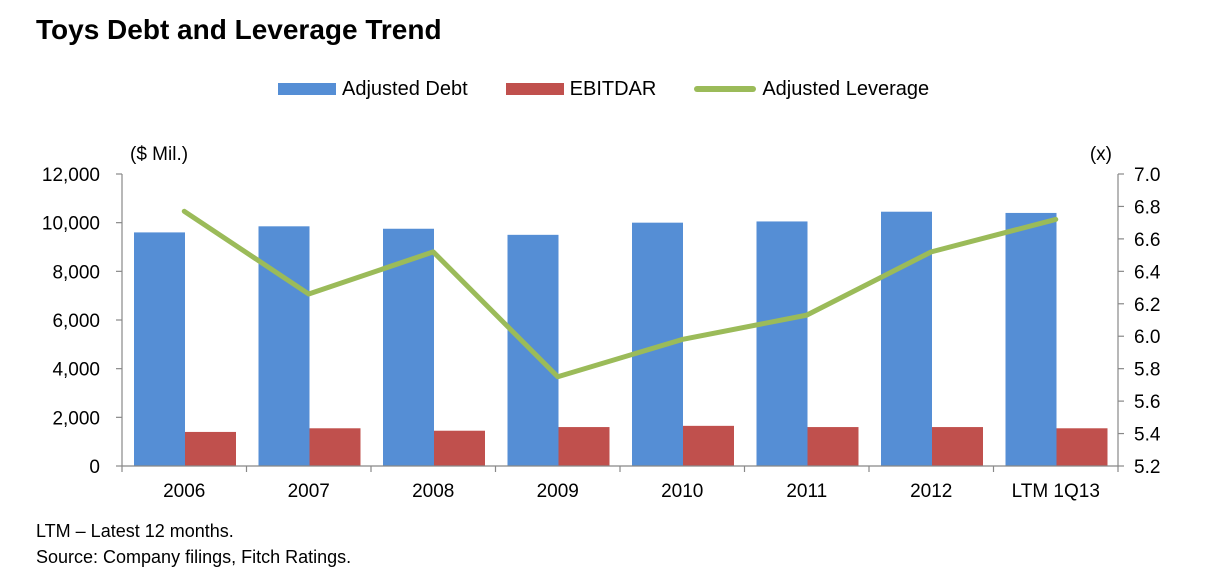 This screenshot has height=585, width=1214. I want to click on y-right-tick-label: 6.0, so click(1147, 337).